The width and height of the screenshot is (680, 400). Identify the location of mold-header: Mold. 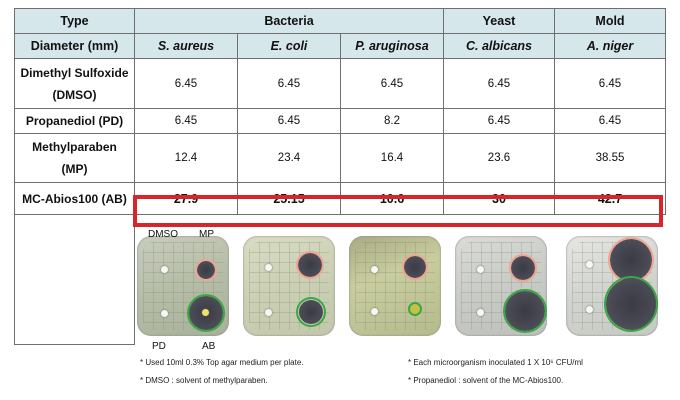
(610, 21).